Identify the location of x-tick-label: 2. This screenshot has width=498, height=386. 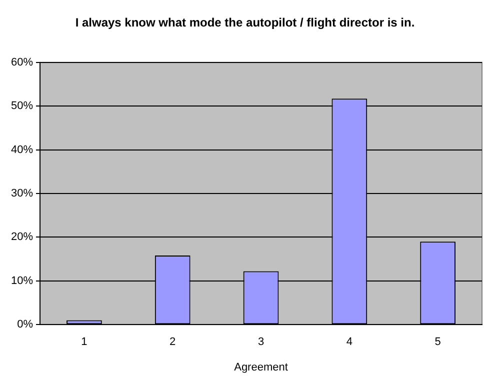
(173, 342).